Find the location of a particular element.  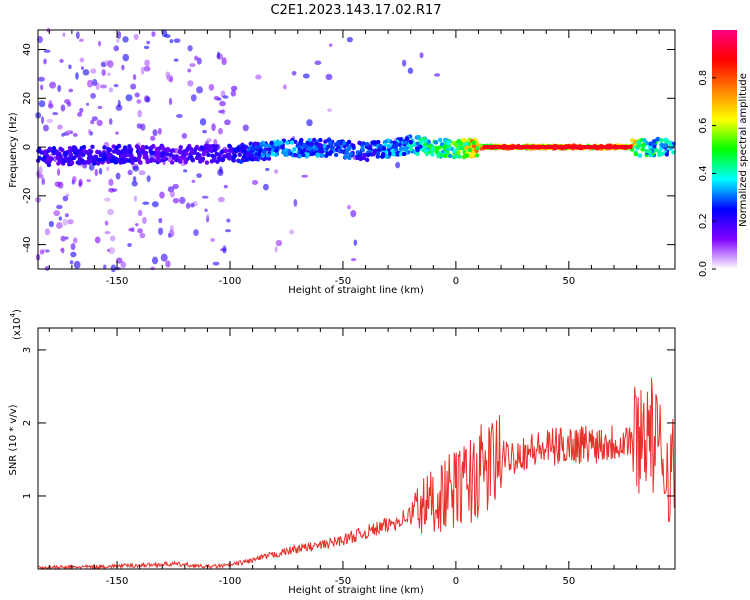

colorbar-ticks: 0.0 0.2 0.4 0.6 0.8 is located at coordinates (707, 173).